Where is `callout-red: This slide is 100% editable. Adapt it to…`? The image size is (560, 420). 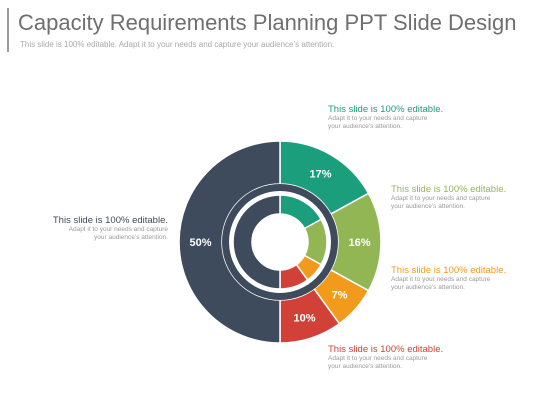 callout-red: This slide is 100% editable. Adapt it to… is located at coordinates (385, 357).